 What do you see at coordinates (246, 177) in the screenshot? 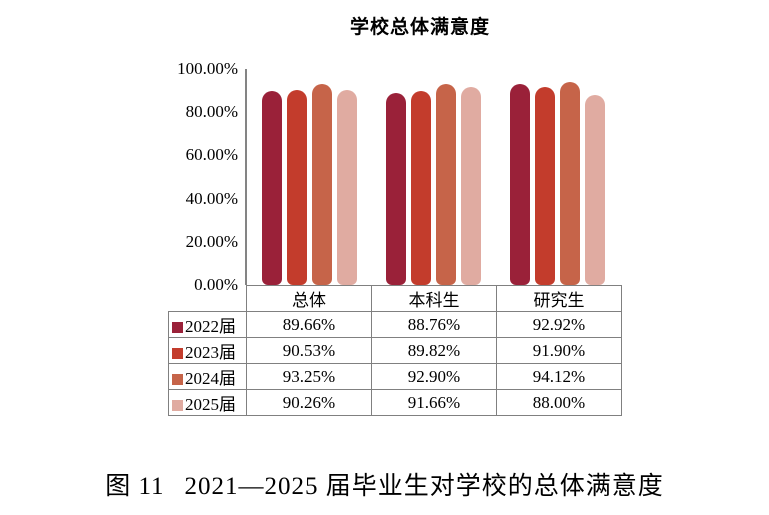
I see `y-axis-line` at bounding box center [246, 177].